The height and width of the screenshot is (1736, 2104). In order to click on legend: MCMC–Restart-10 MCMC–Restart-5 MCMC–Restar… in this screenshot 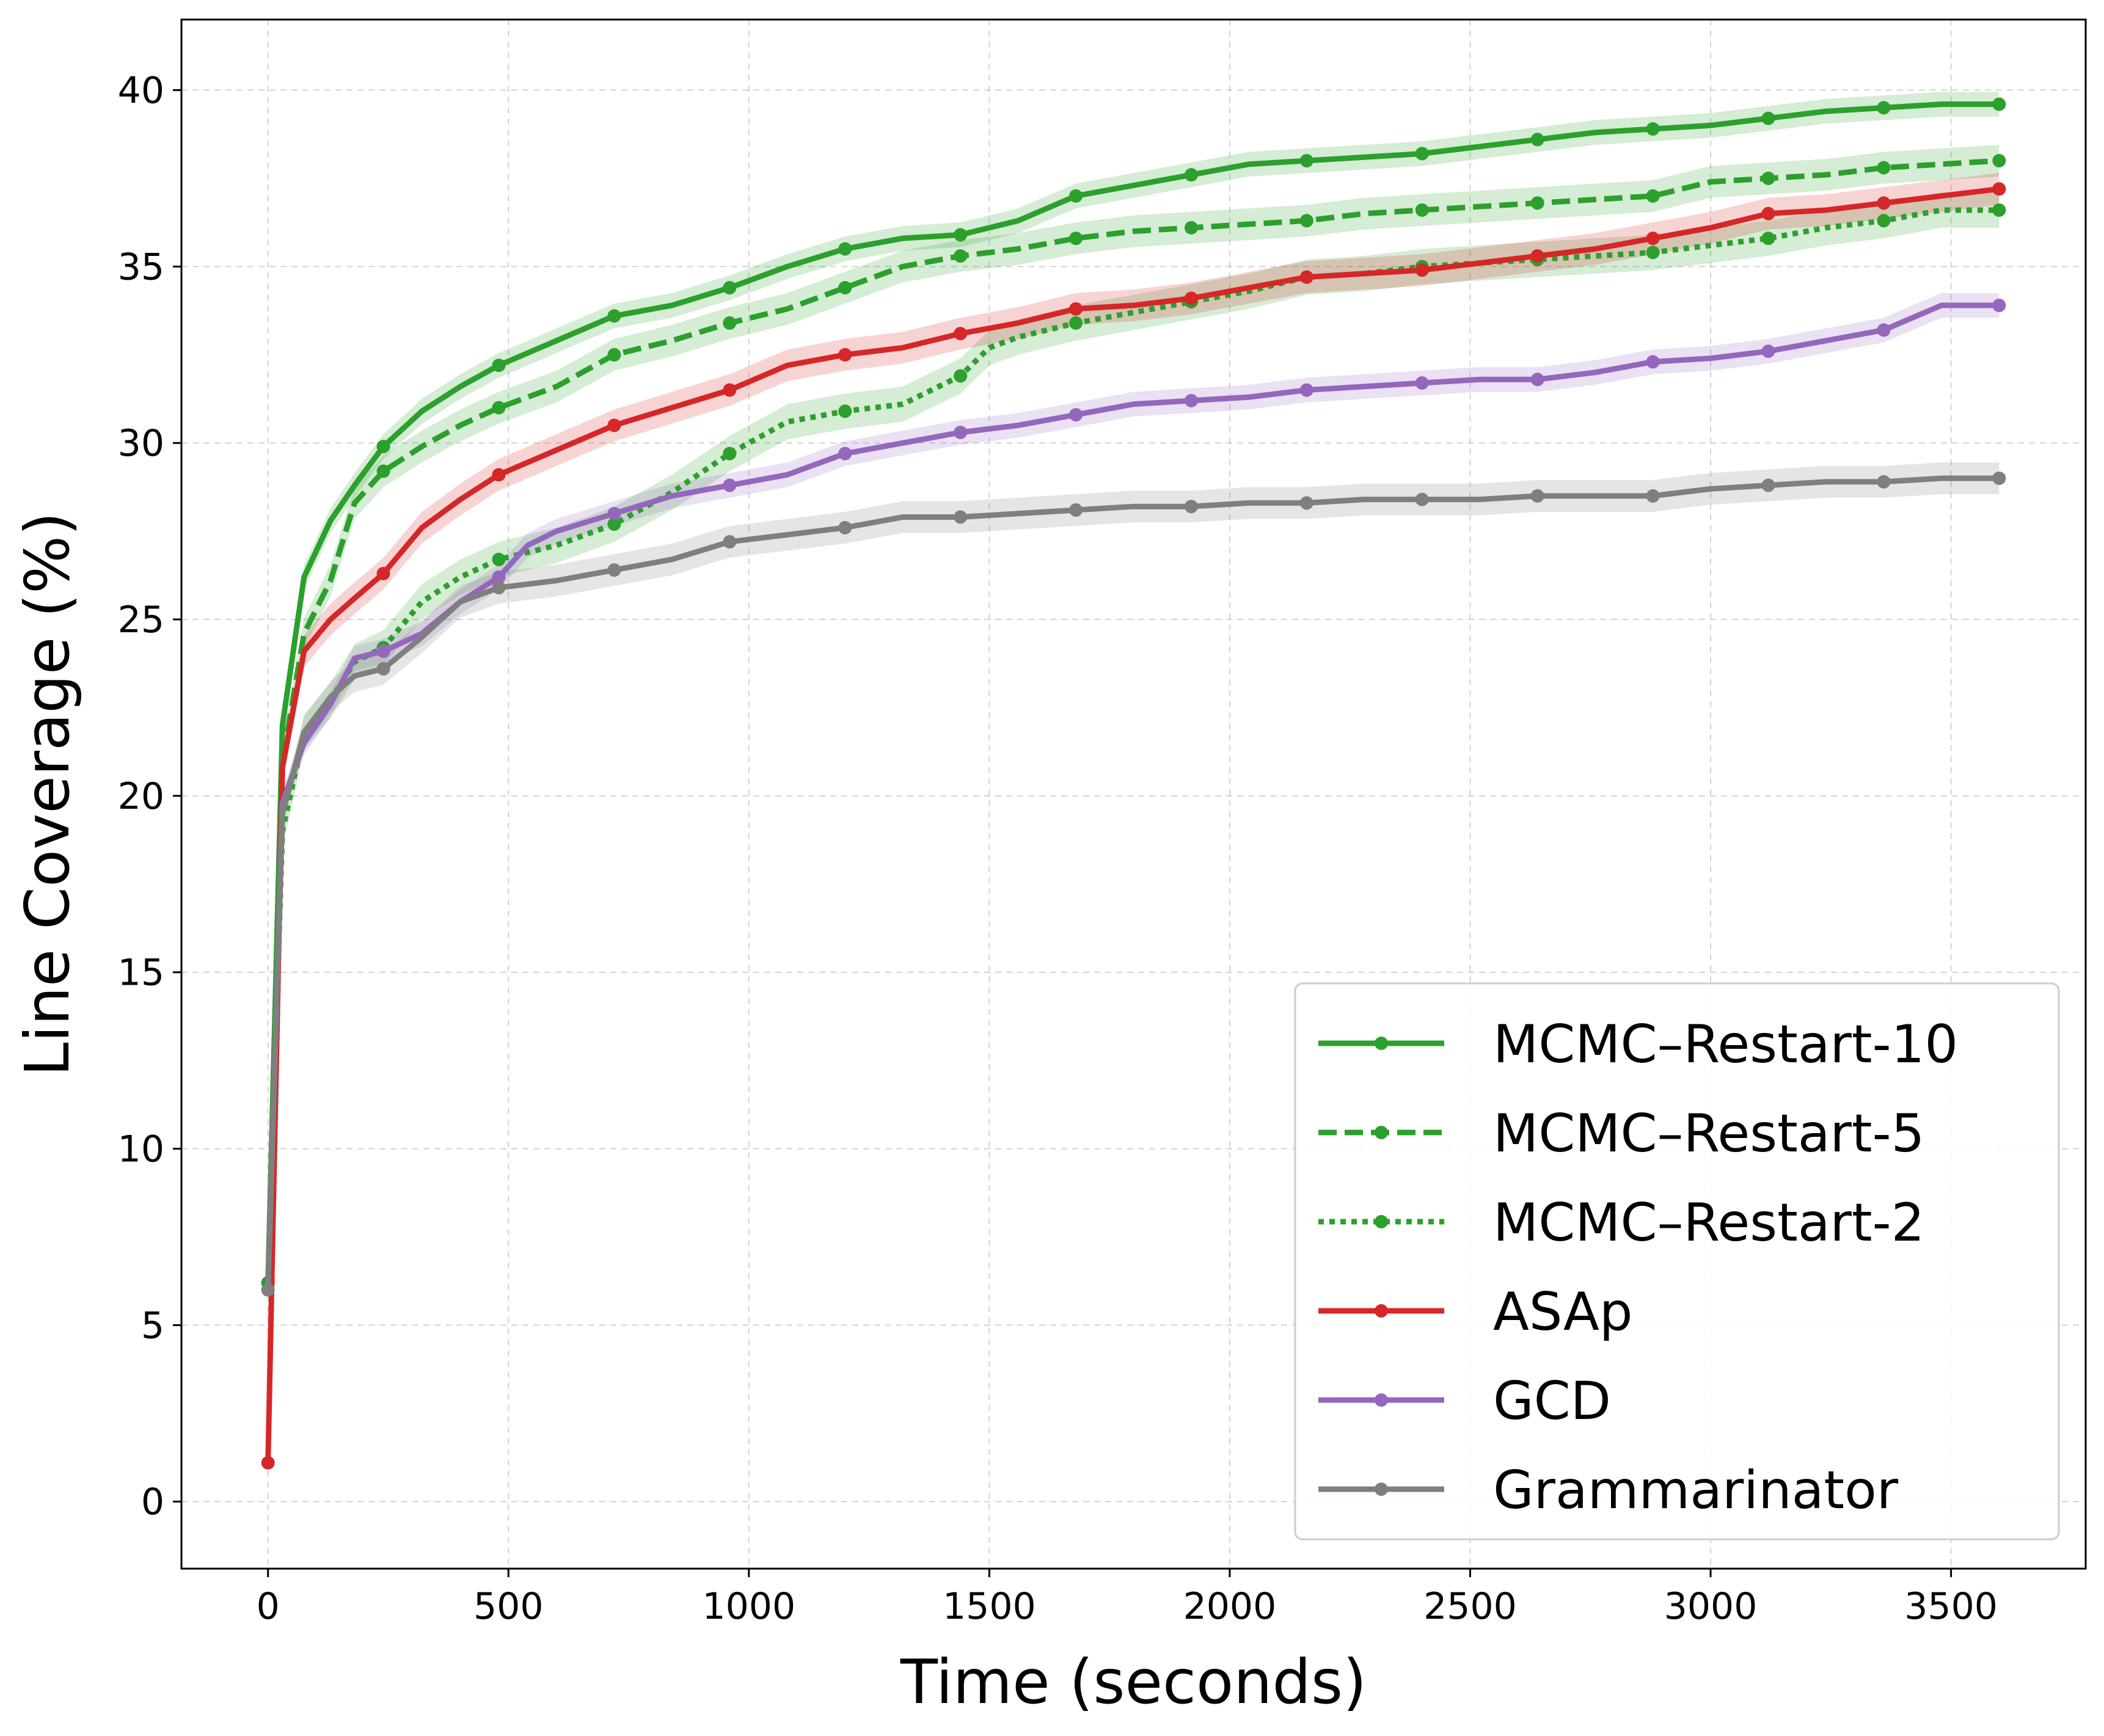, I will do `click(1677, 1262)`.